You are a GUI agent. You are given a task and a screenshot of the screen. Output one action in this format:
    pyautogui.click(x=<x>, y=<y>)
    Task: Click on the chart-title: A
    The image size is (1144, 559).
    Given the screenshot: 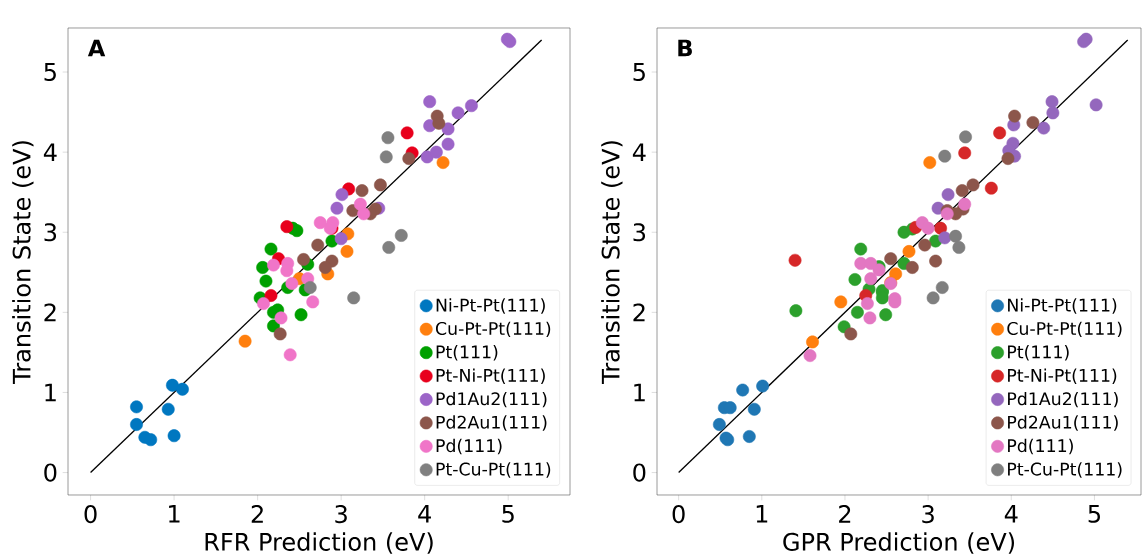 What is the action you would take?
    pyautogui.click(x=96, y=48)
    